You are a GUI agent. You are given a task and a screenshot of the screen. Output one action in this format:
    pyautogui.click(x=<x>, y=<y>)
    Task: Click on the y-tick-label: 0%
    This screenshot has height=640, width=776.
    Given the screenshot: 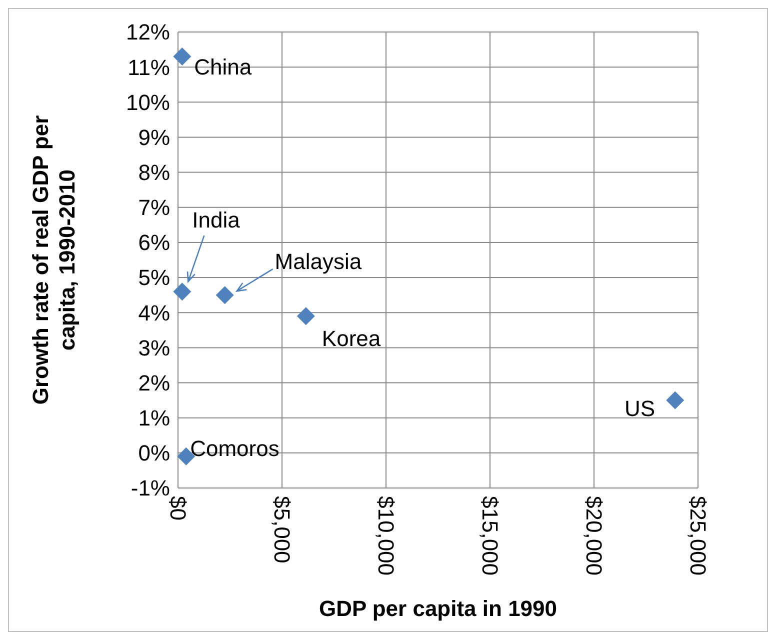 What is the action you would take?
    pyautogui.click(x=154, y=453)
    